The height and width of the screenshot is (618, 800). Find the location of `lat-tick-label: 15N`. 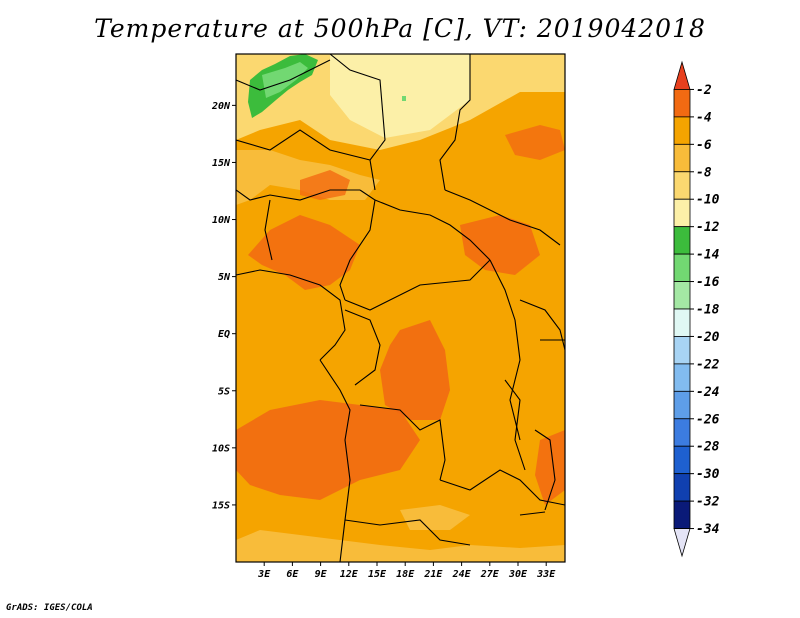

lat-tick-label: 15N is located at coordinates (221, 163).